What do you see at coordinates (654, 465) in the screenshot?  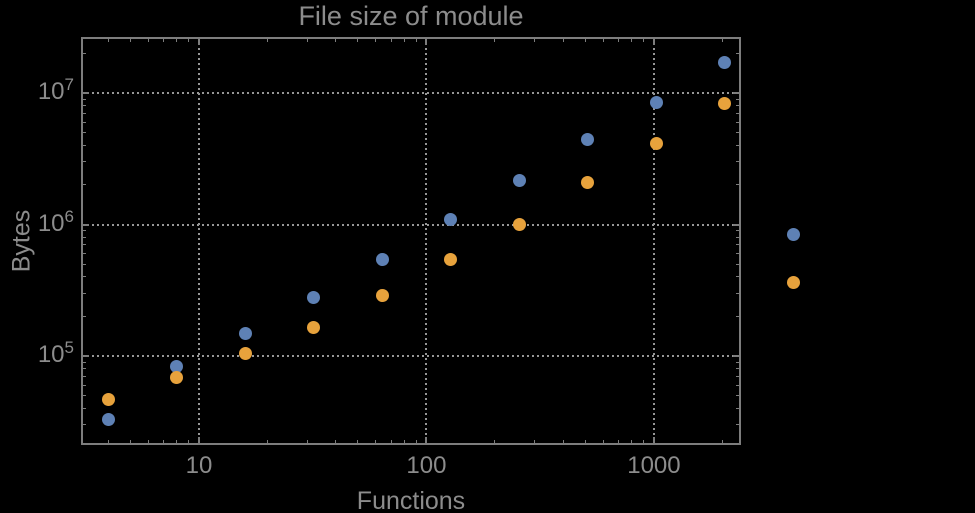 I see `x-tick-label: 1000` at bounding box center [654, 465].